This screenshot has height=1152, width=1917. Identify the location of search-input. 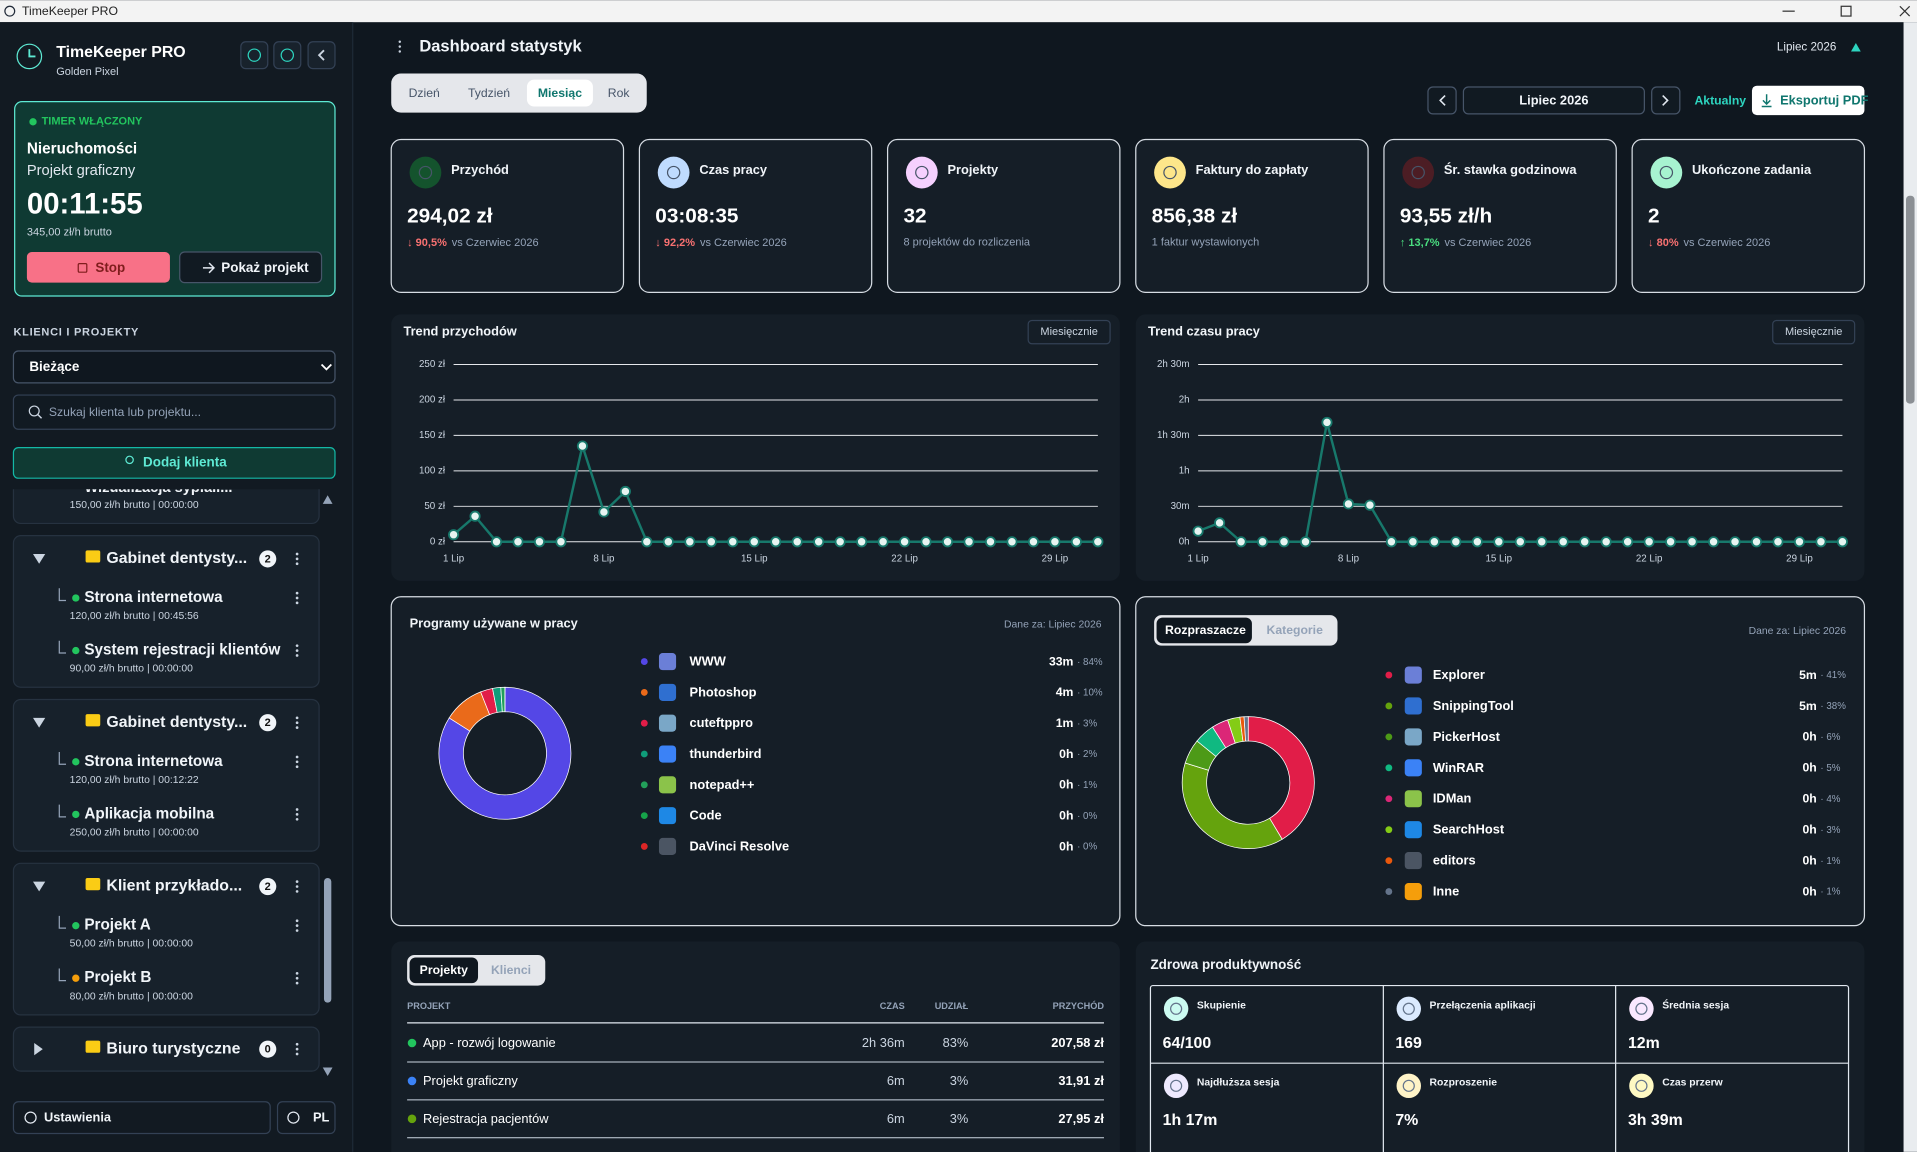
(174, 412).